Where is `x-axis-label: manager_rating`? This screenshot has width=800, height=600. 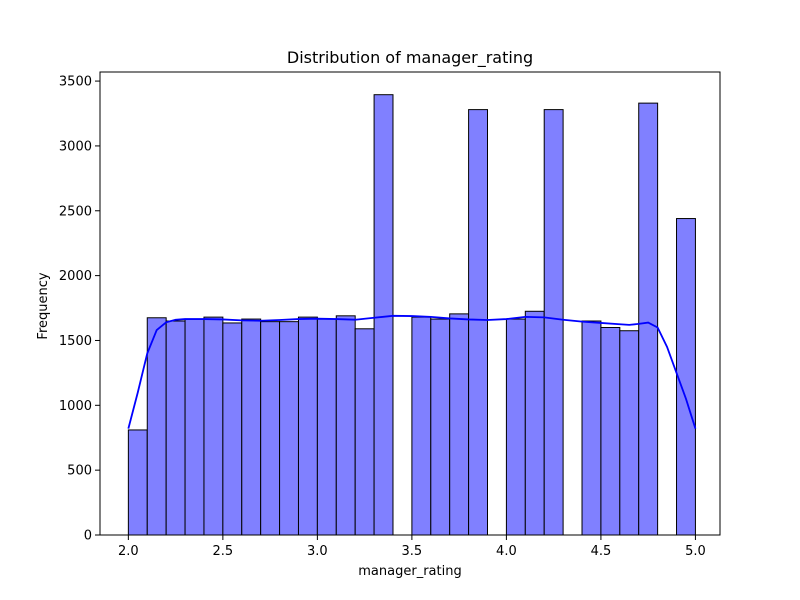 x-axis-label: manager_rating is located at coordinates (409, 571).